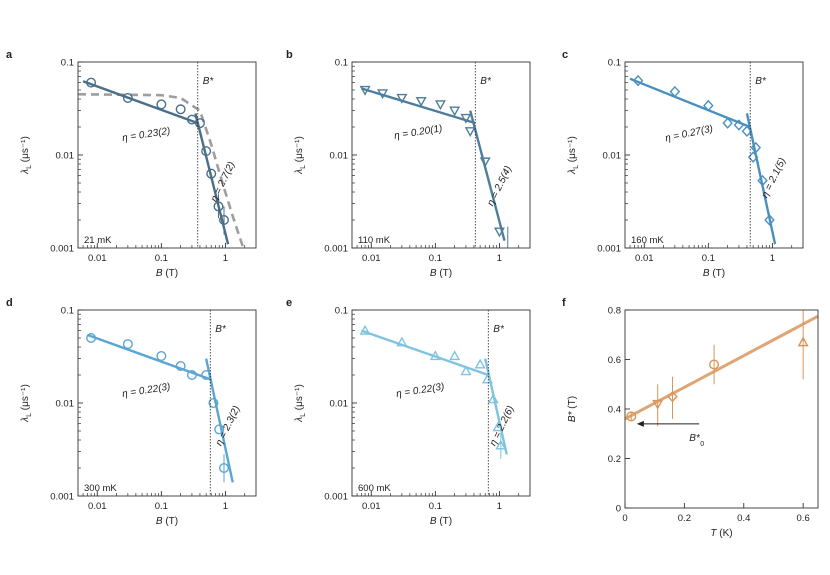 The height and width of the screenshot is (575, 830). What do you see at coordinates (9, 303) in the screenshot?
I see `panel-letter: d` at bounding box center [9, 303].